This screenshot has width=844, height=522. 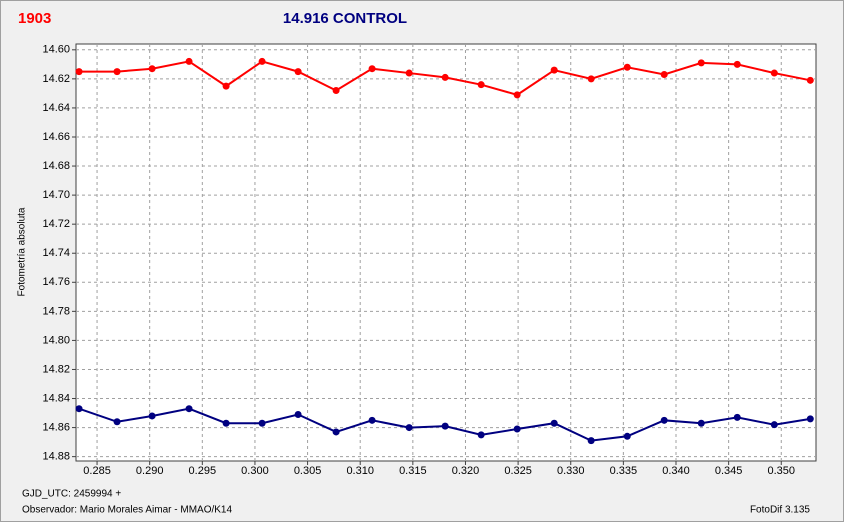 What do you see at coordinates (780, 510) in the screenshot?
I see `footer-text: FotoDif 3.135` at bounding box center [780, 510].